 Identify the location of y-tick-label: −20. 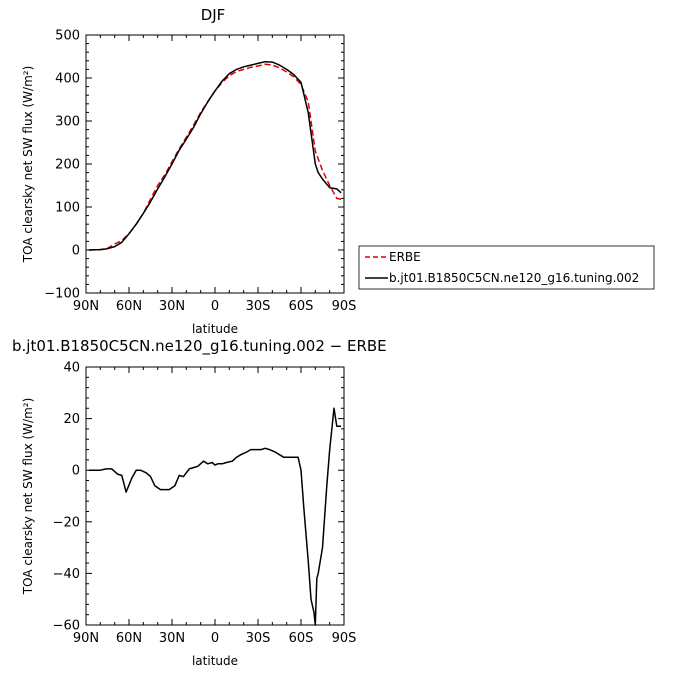
(66, 522).